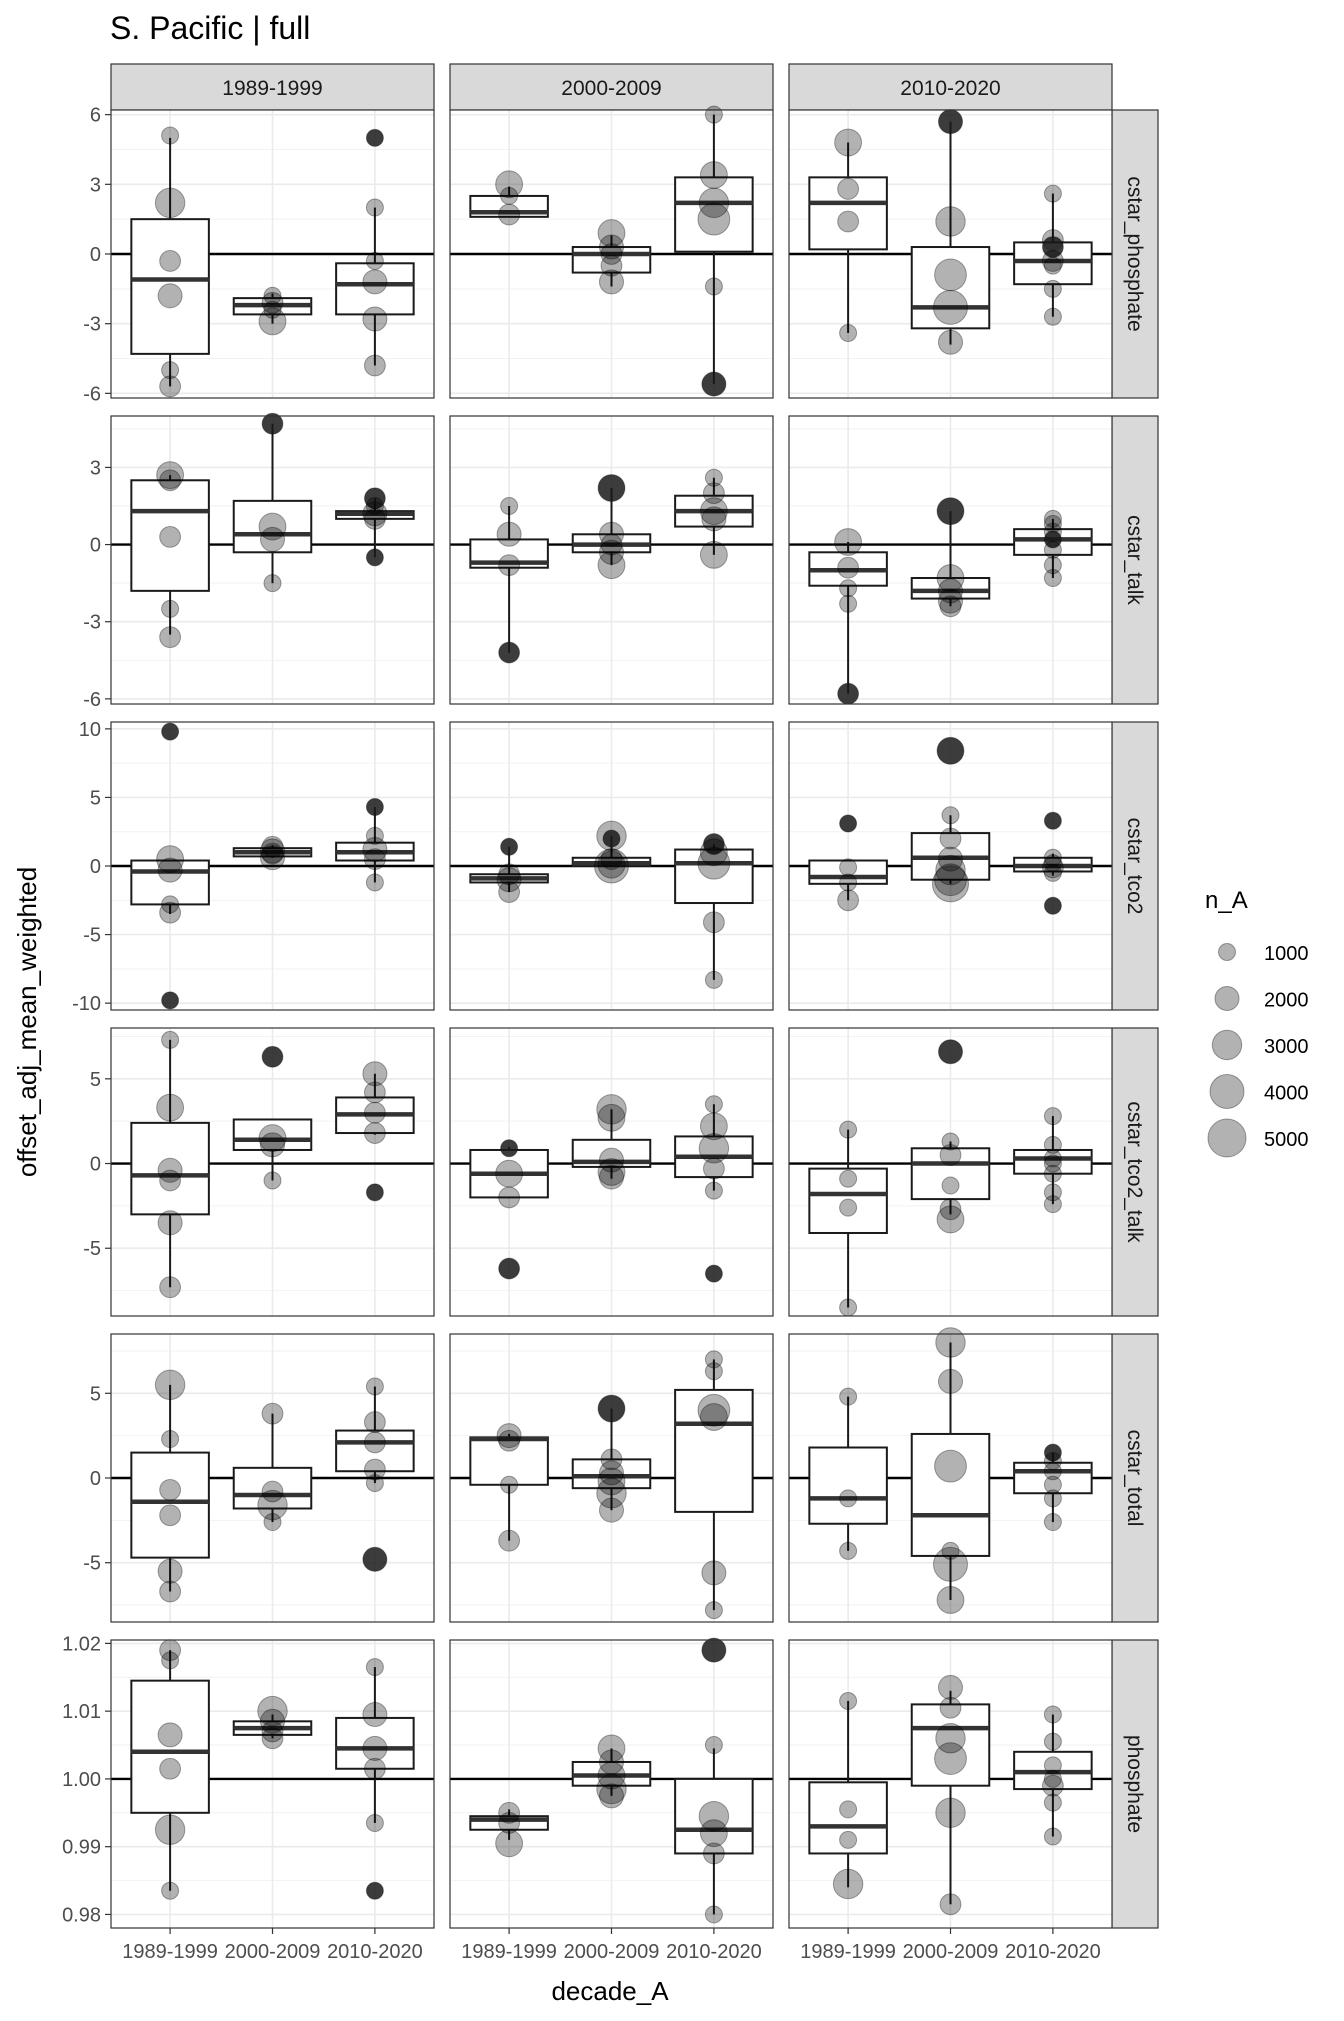  Describe the element at coordinates (95, 798) in the screenshot. I see `y-tick-label: 5` at that location.